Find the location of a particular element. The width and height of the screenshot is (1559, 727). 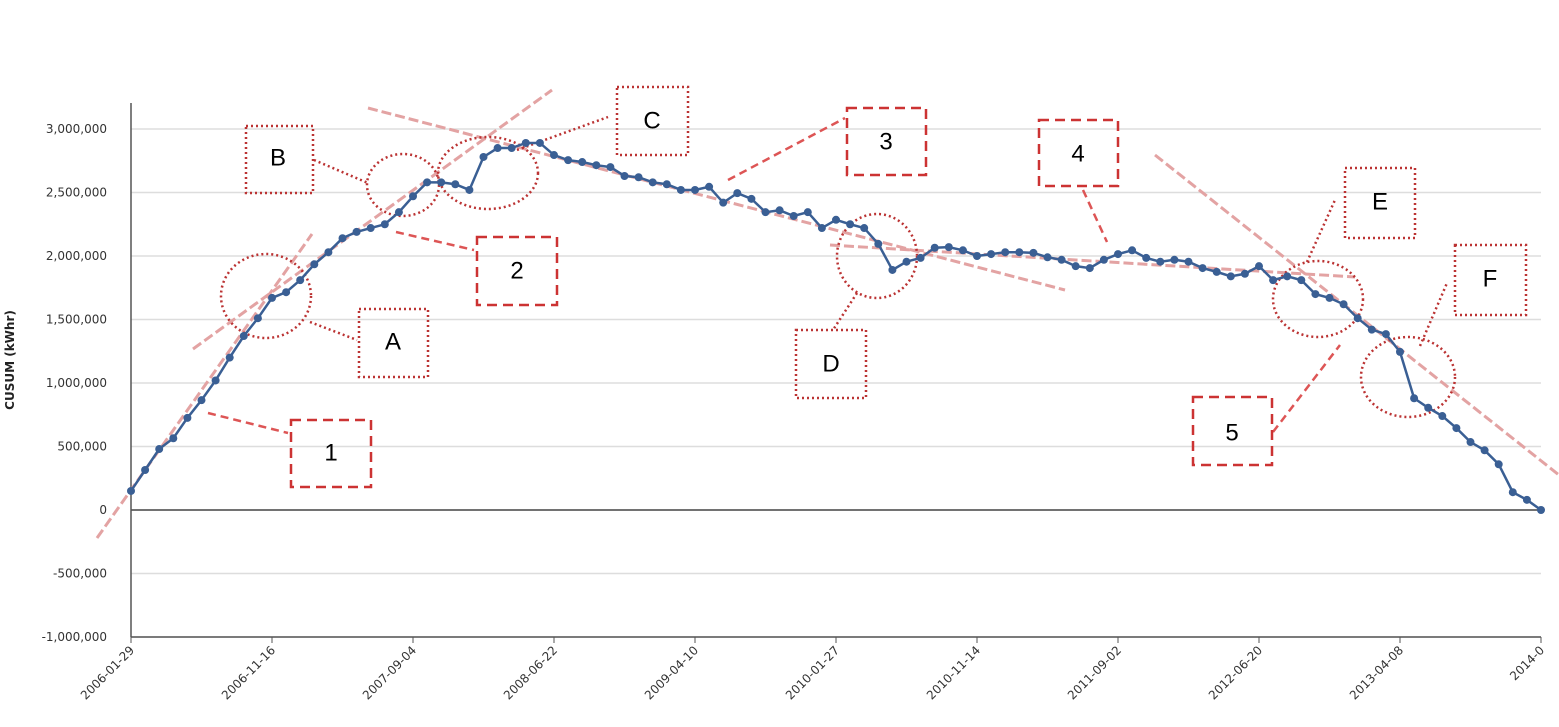

x-tick-label: 2012-06-20 is located at coordinates (1235, 672).